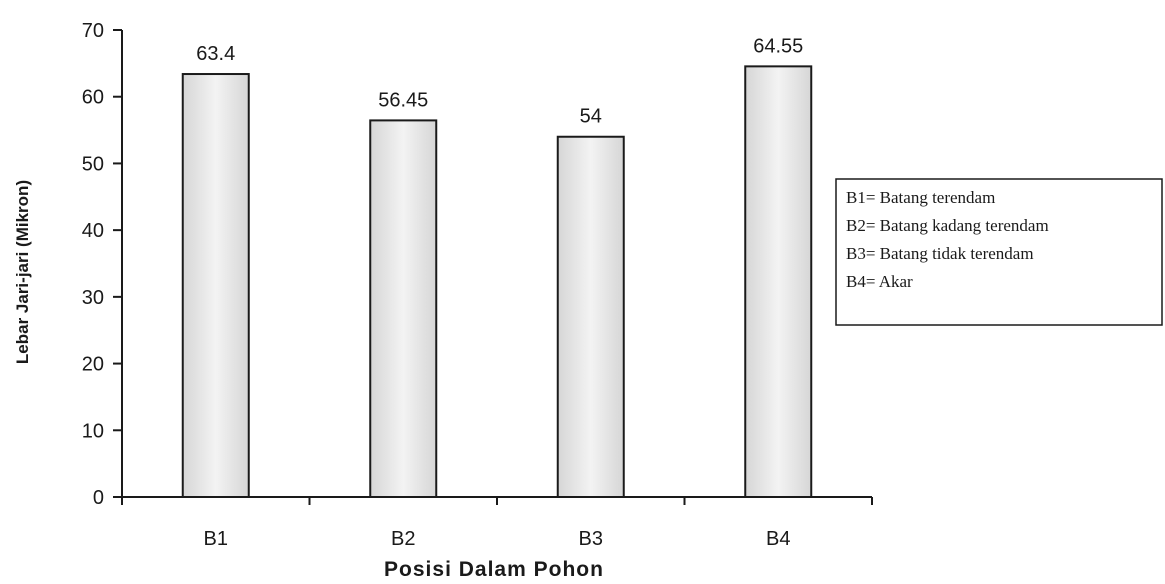 The image size is (1165, 584). I want to click on legend-entry-b1: B1= Batang terendam, so click(920, 197).